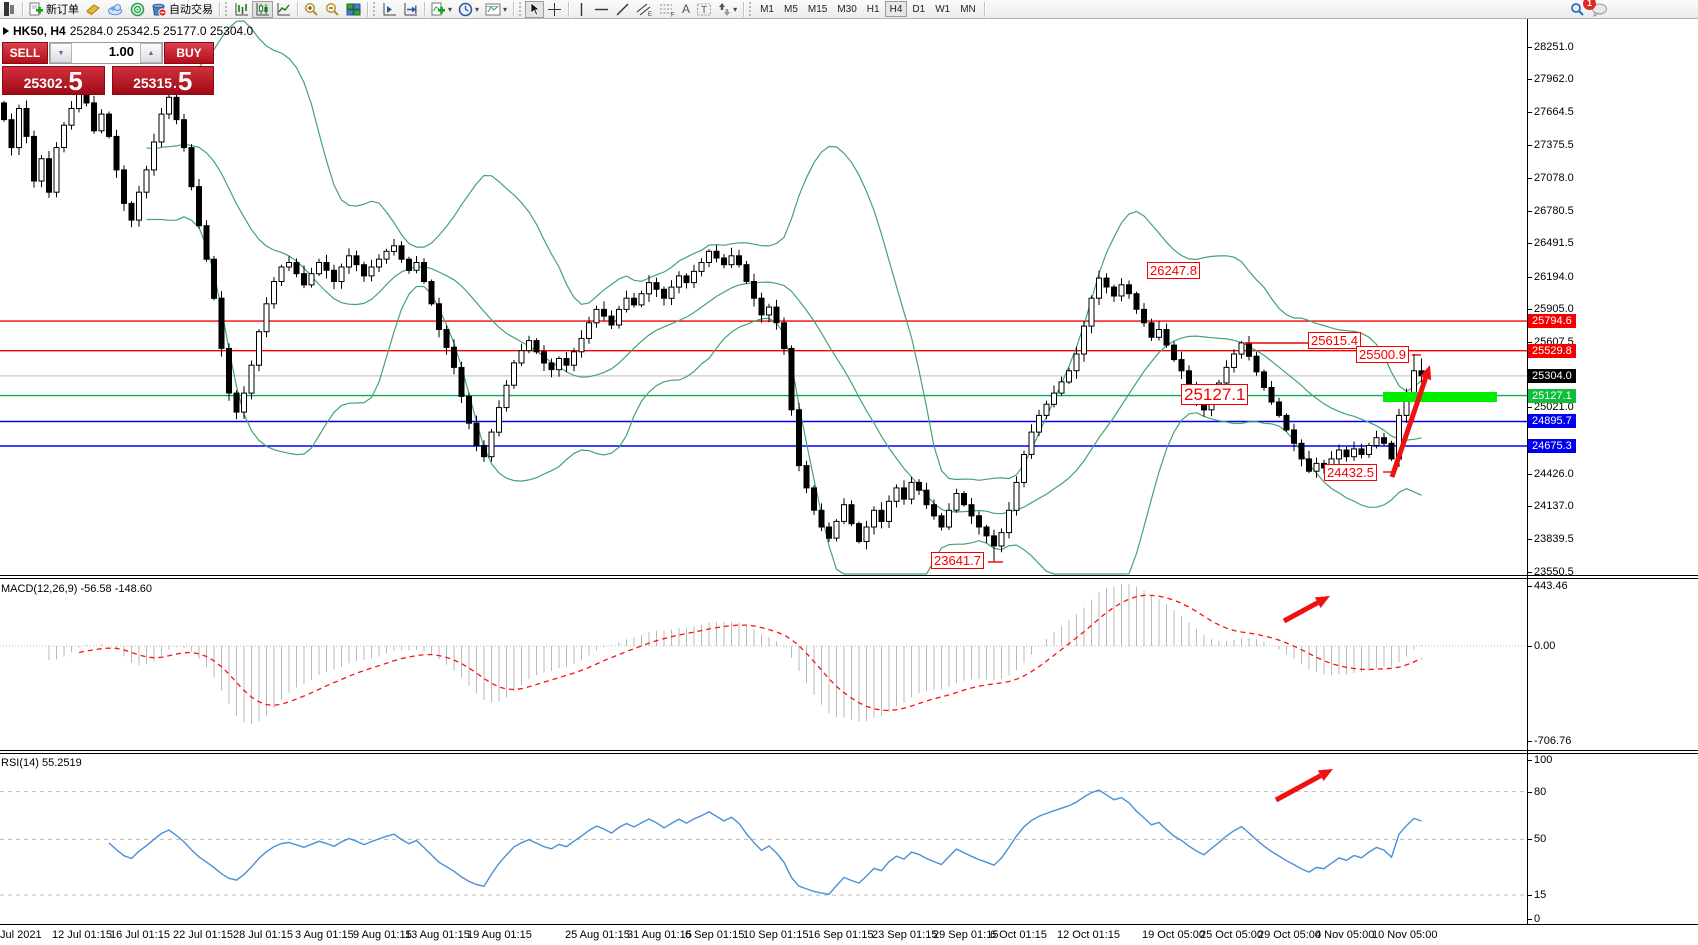 This screenshot has height=945, width=1698. I want to click on svg-text: E, so click(650, 14).